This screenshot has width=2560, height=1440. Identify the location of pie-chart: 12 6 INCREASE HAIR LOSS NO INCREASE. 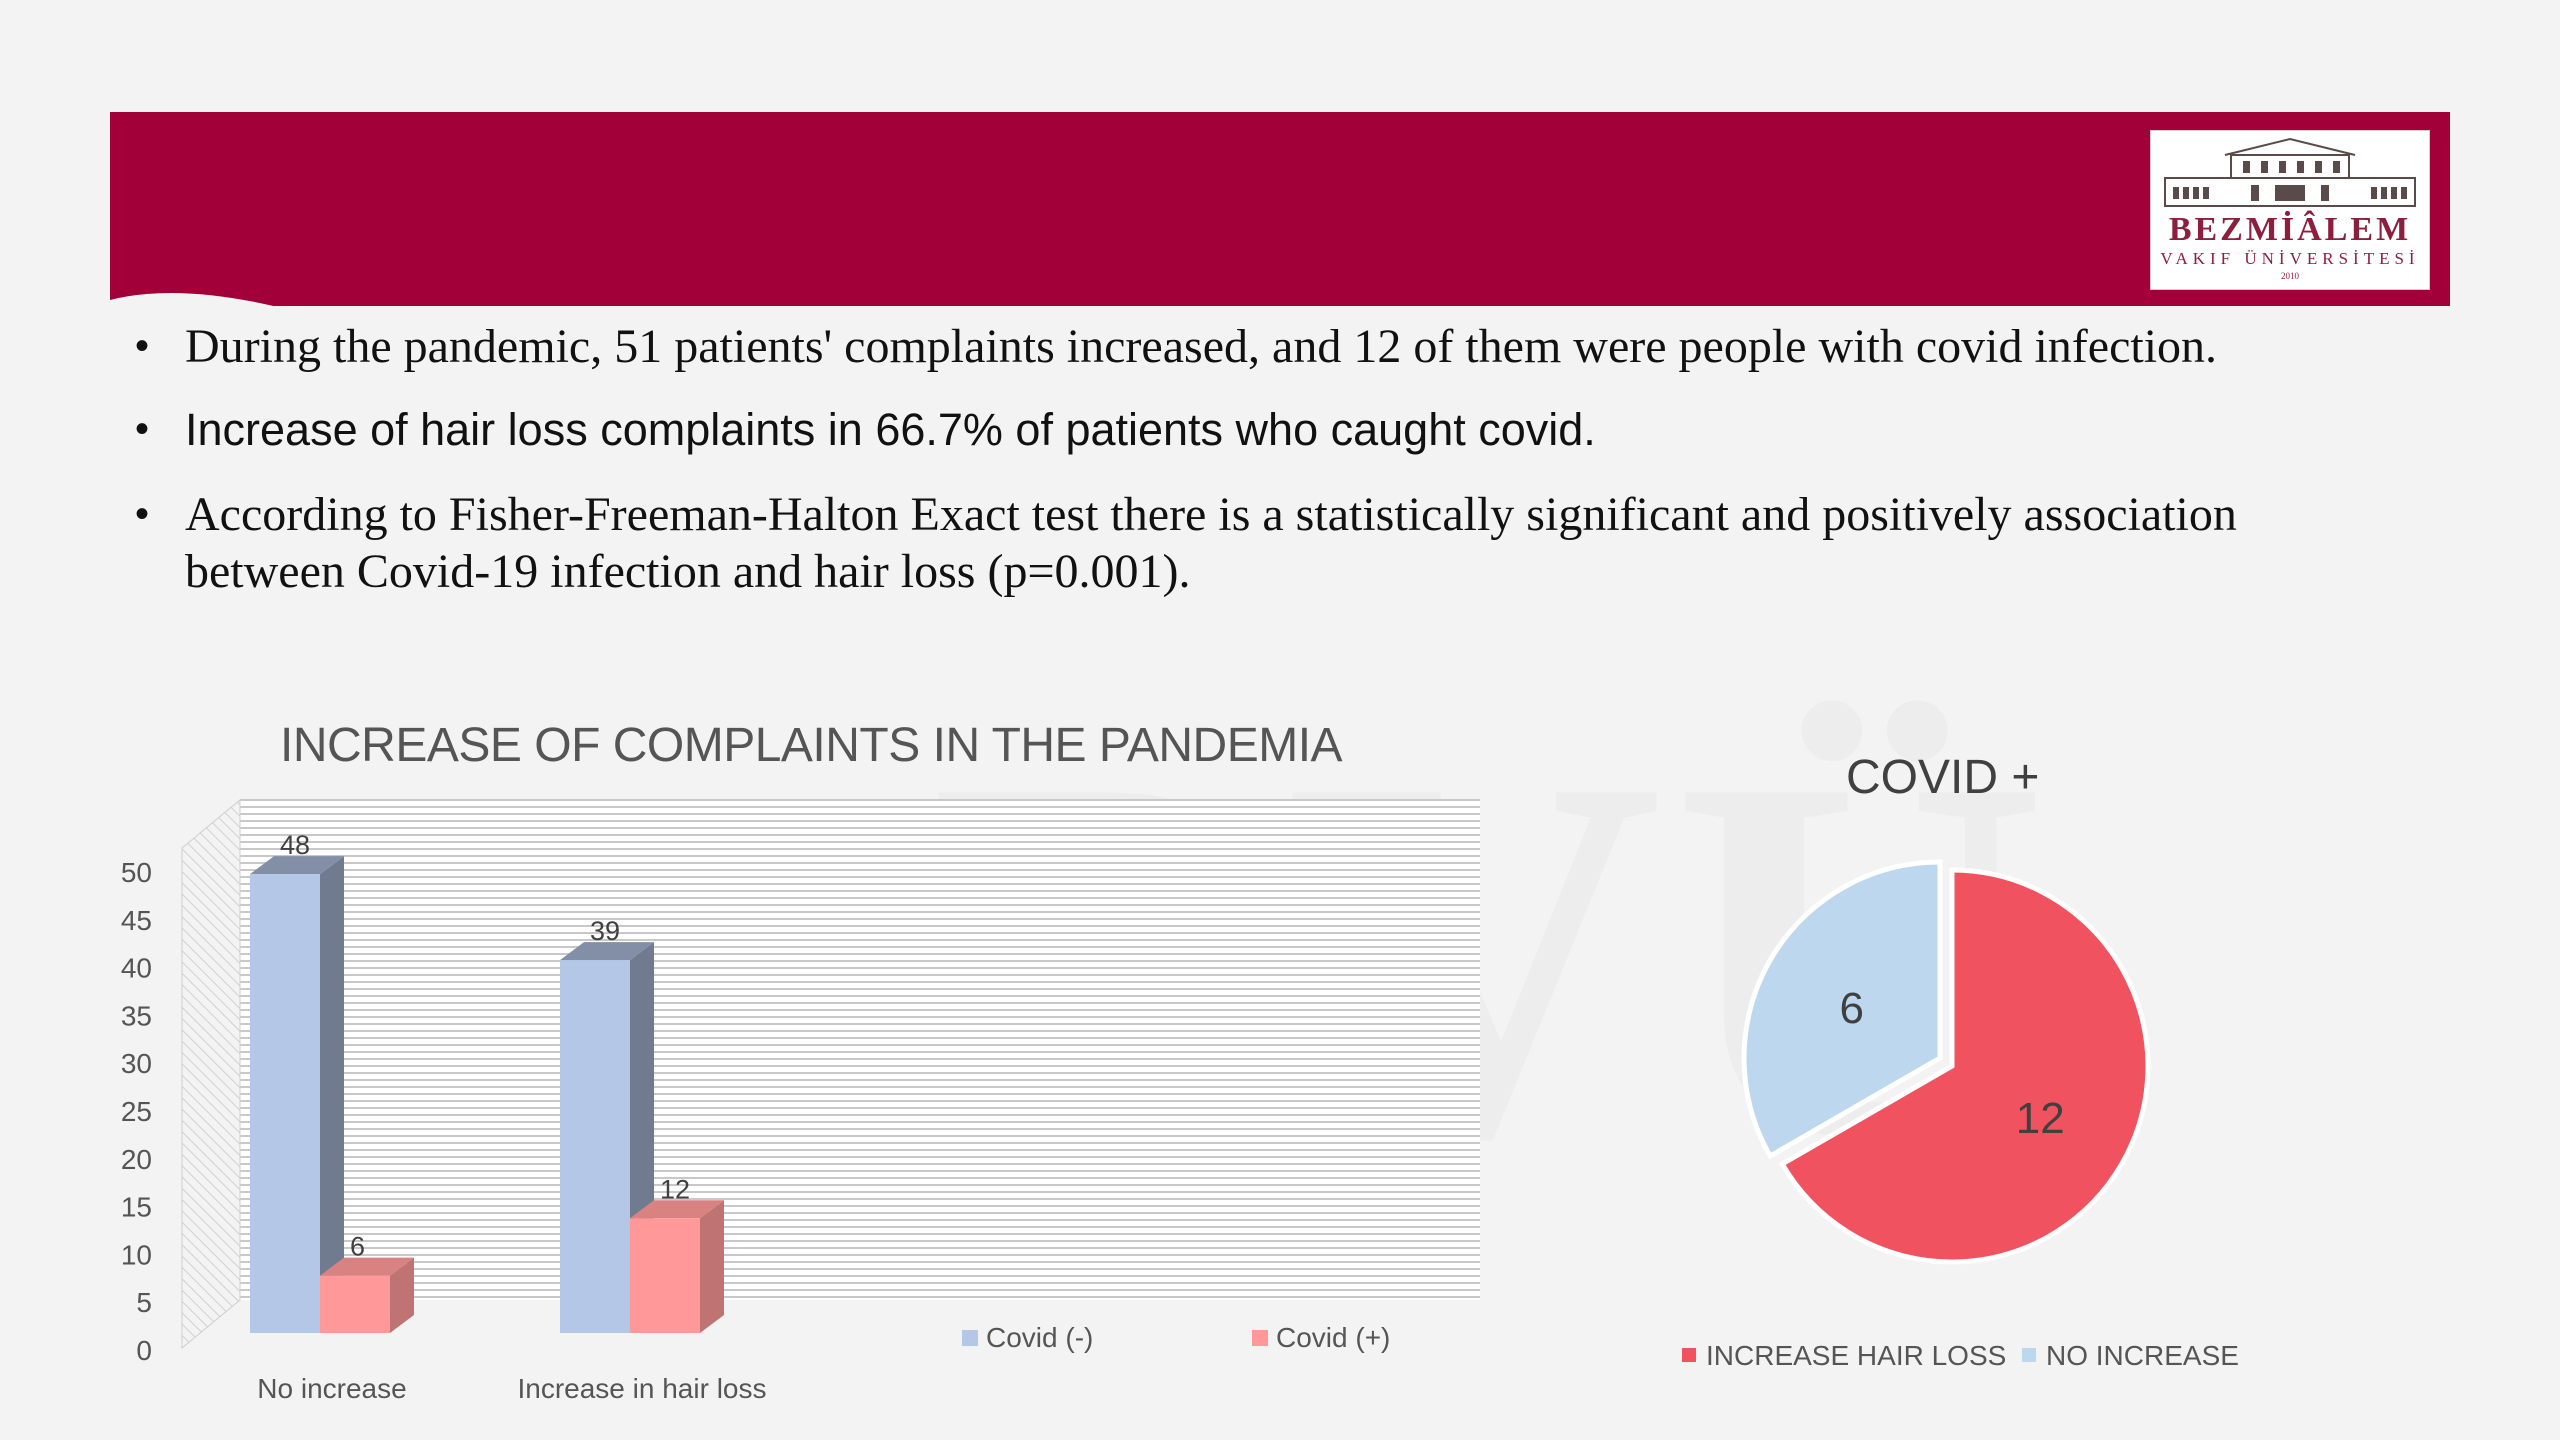
(1960, 1115).